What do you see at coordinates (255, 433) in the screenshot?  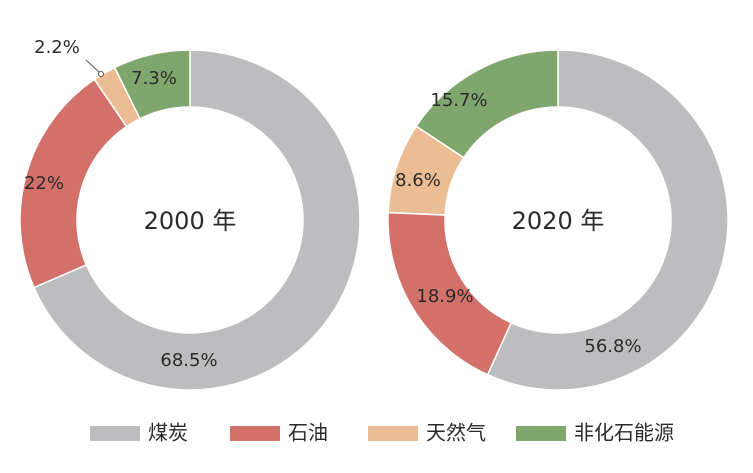 I see `legend-swatch-oil` at bounding box center [255, 433].